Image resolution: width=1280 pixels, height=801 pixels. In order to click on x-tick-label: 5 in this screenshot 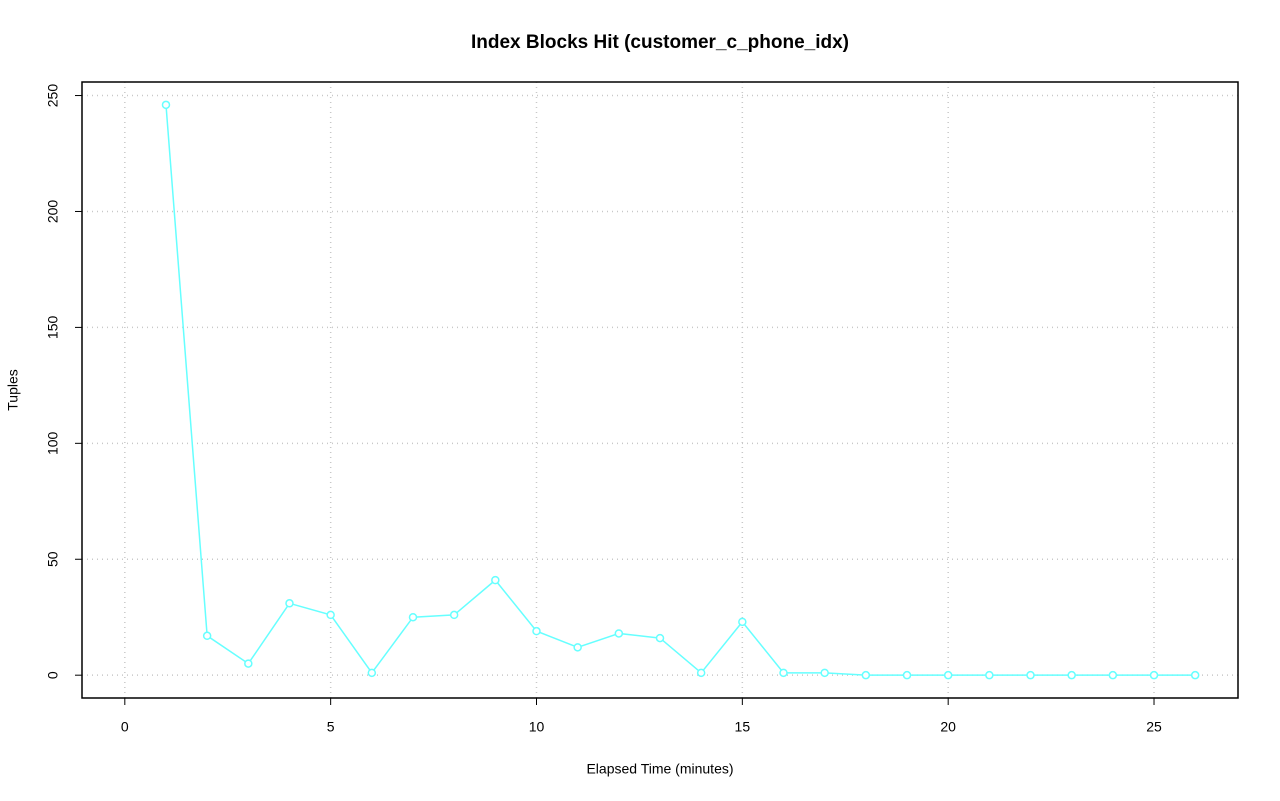, I will do `click(331, 727)`.